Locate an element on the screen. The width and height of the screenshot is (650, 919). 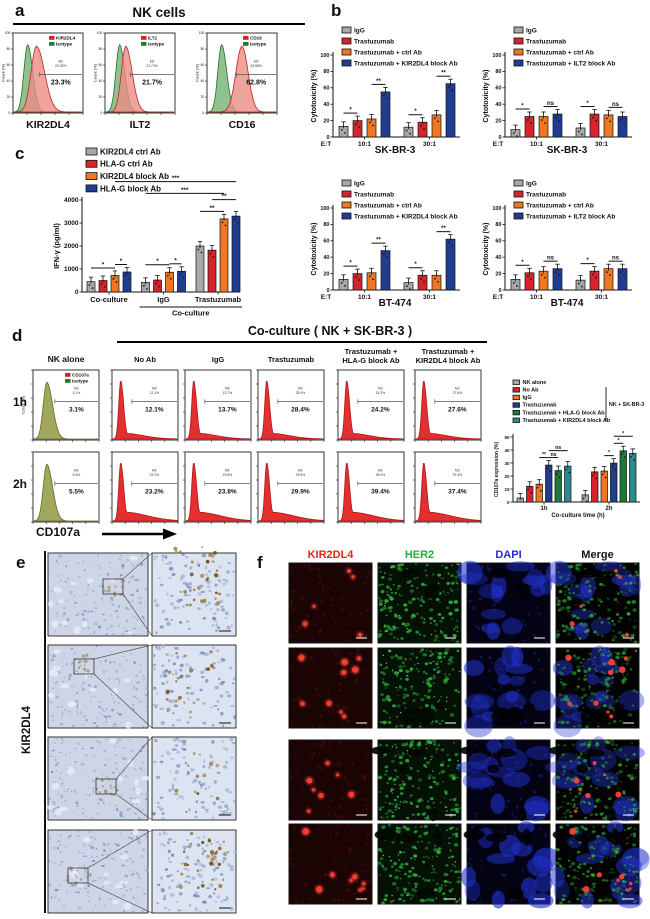
y-tick-label: 20 is located at coordinates (498, 274).